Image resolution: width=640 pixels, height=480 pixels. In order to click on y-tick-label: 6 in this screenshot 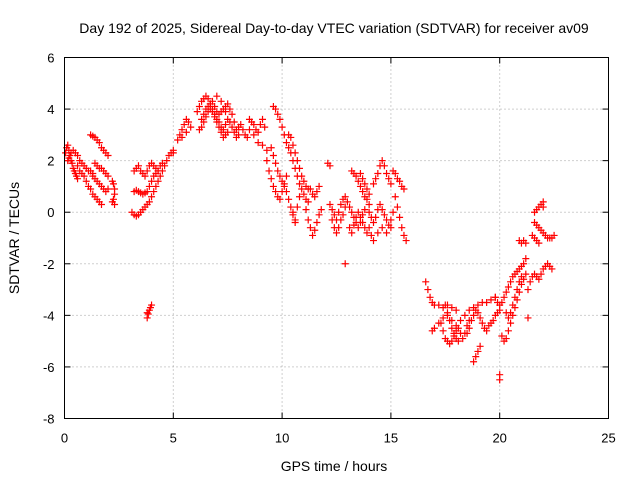, I will do `click(50, 58)`.